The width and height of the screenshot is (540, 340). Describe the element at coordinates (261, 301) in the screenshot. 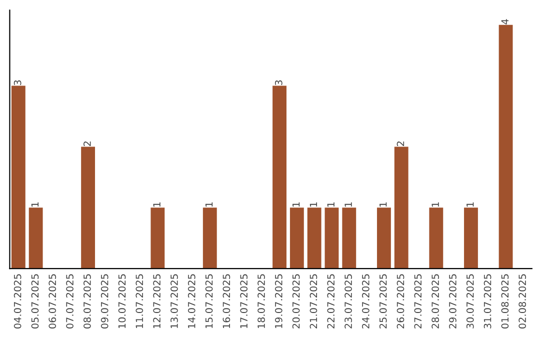

I see `x-tick-label: 18.07.2025` at that location.